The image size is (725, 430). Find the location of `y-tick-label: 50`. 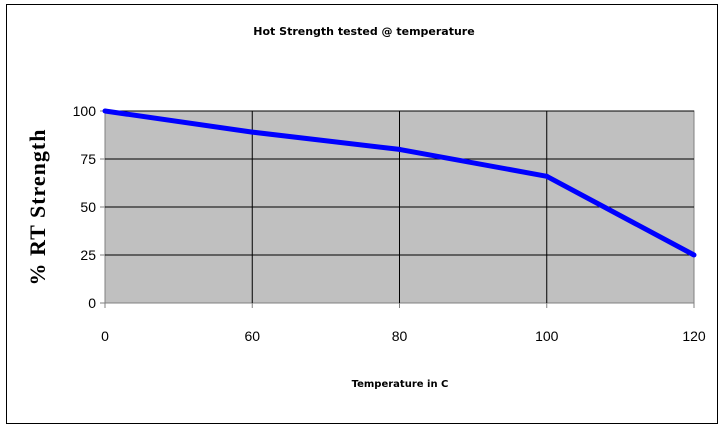

y-tick-label: 50 is located at coordinates (88, 207).